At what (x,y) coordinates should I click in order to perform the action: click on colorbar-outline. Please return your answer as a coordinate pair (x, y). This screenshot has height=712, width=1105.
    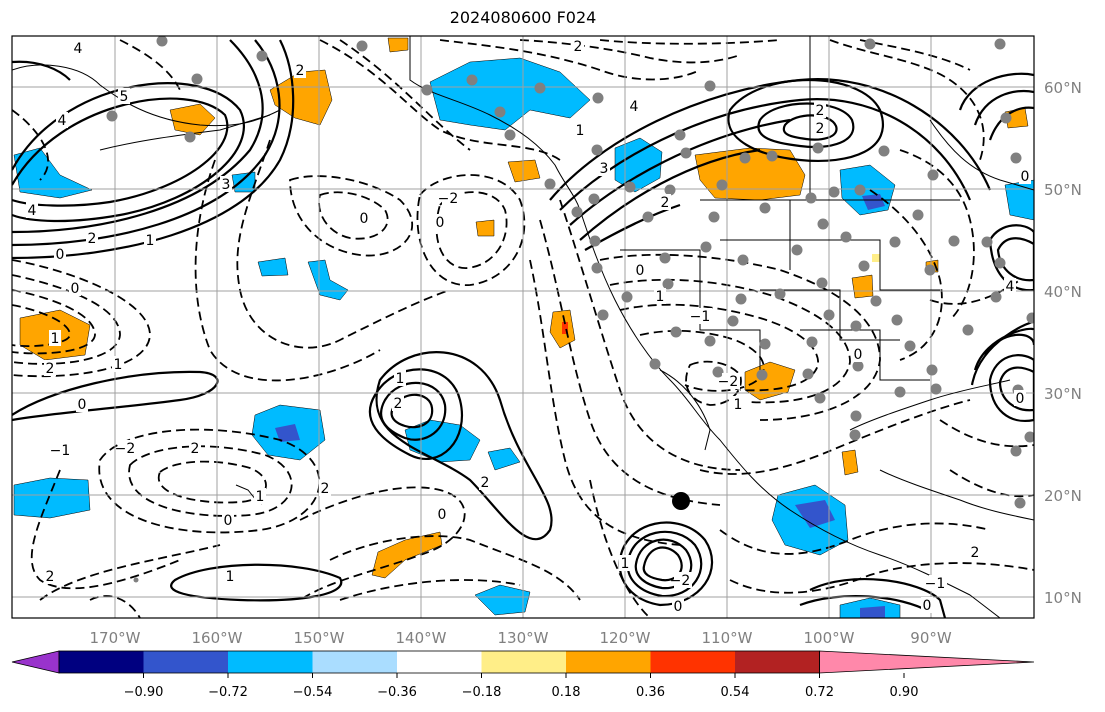
    Looking at the image, I should click on (439, 662).